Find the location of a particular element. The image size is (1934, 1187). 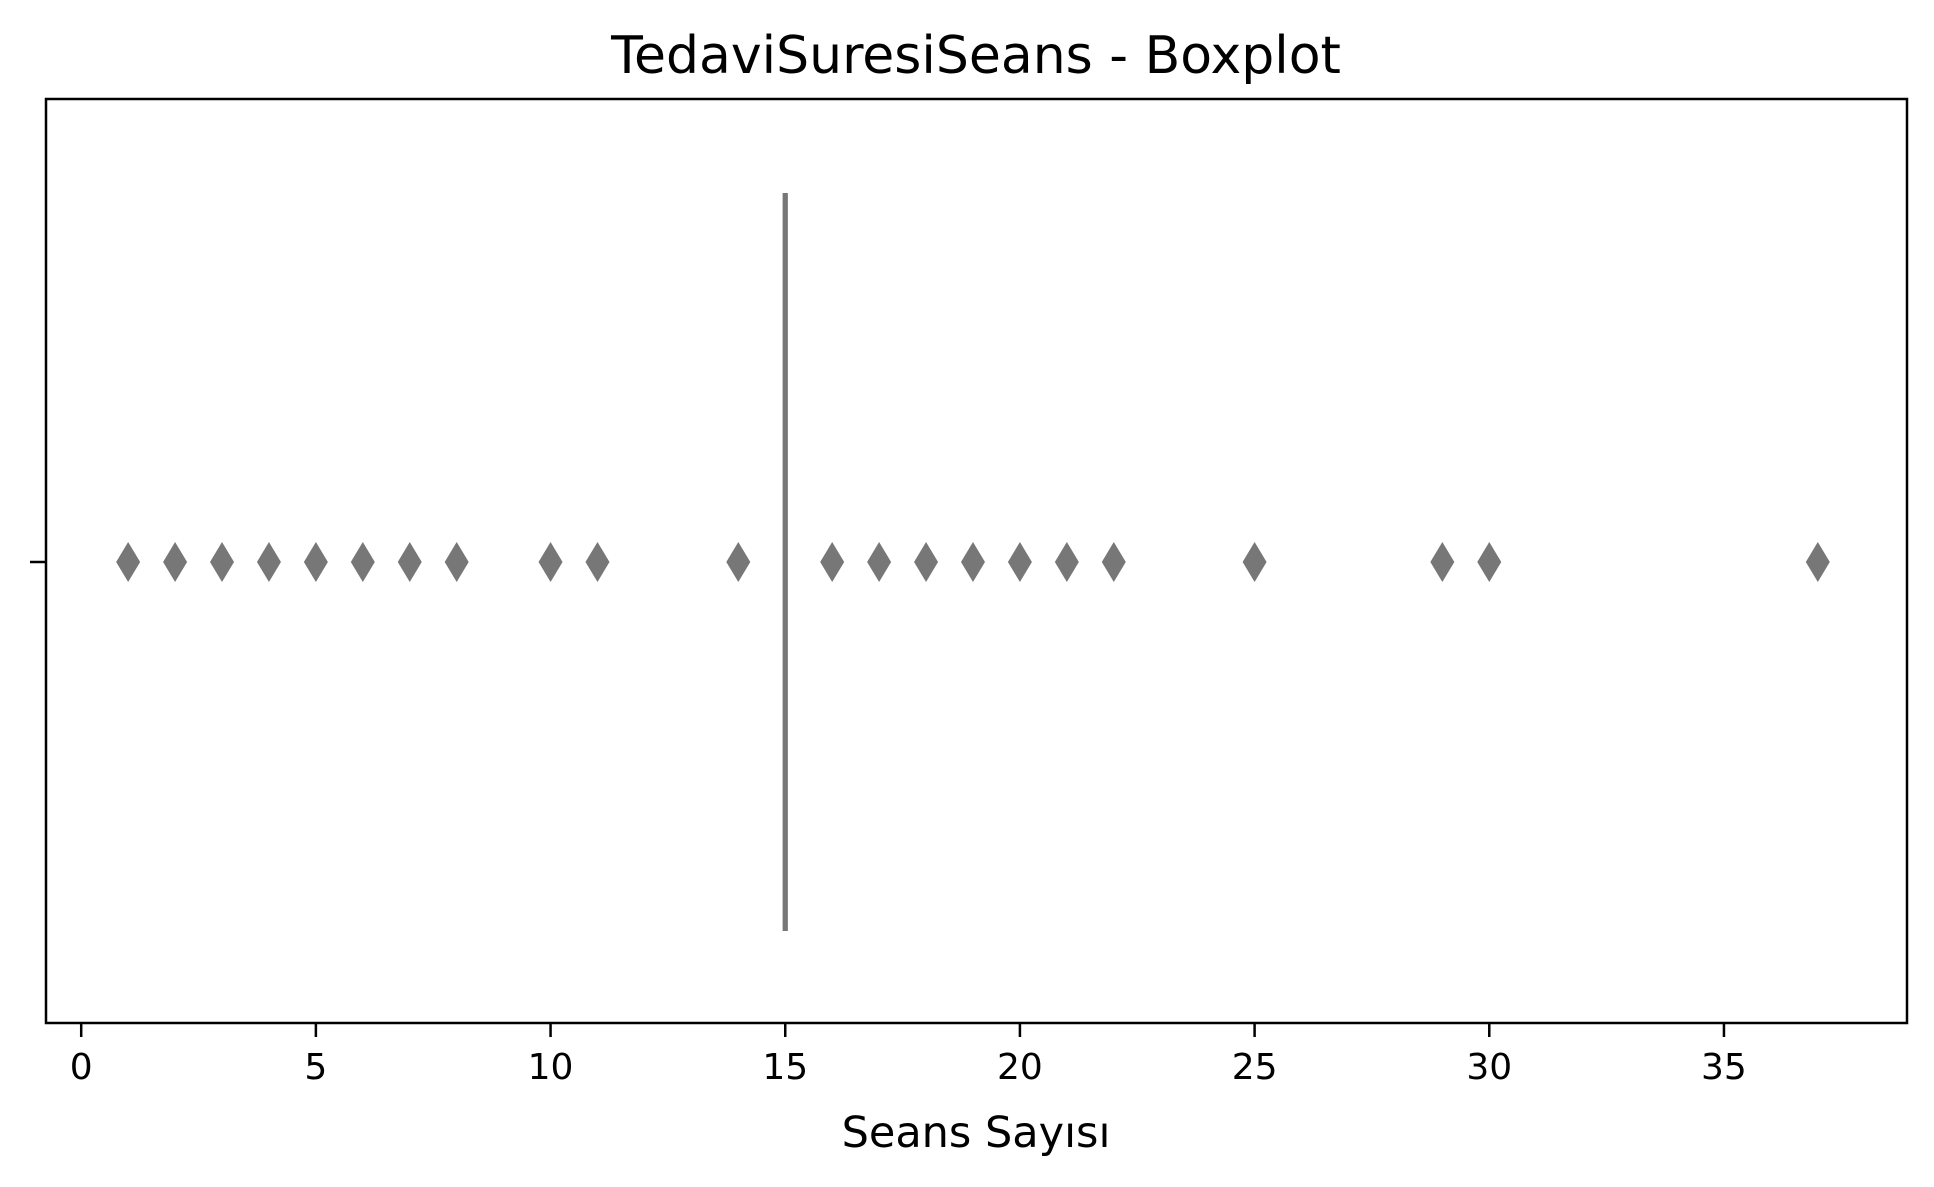

x-tick-label: 30 is located at coordinates (1489, 1067).